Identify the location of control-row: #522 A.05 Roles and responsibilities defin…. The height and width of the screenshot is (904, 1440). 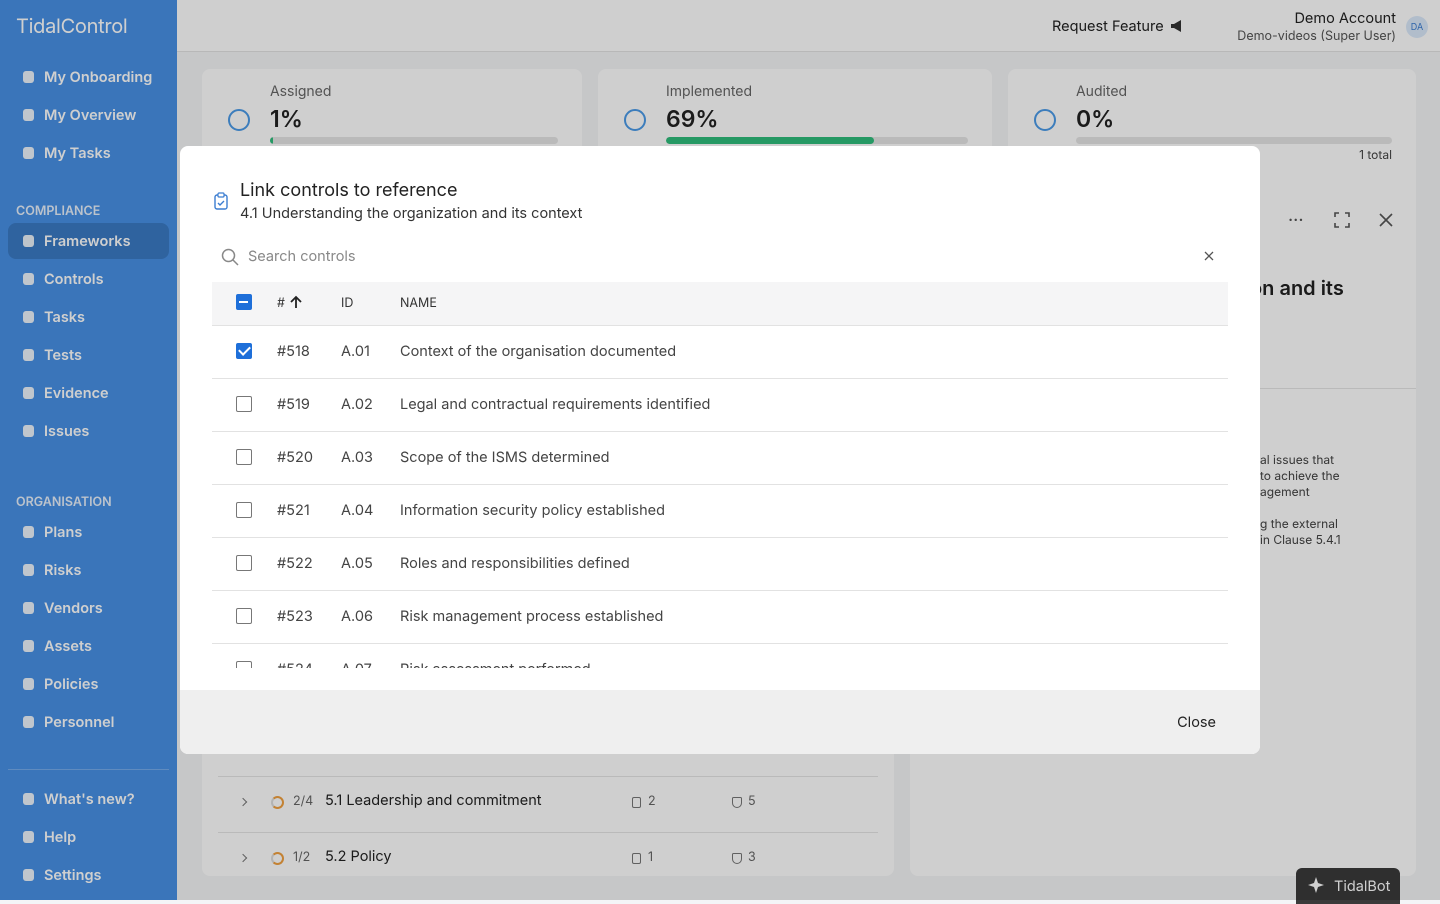
(720, 564).